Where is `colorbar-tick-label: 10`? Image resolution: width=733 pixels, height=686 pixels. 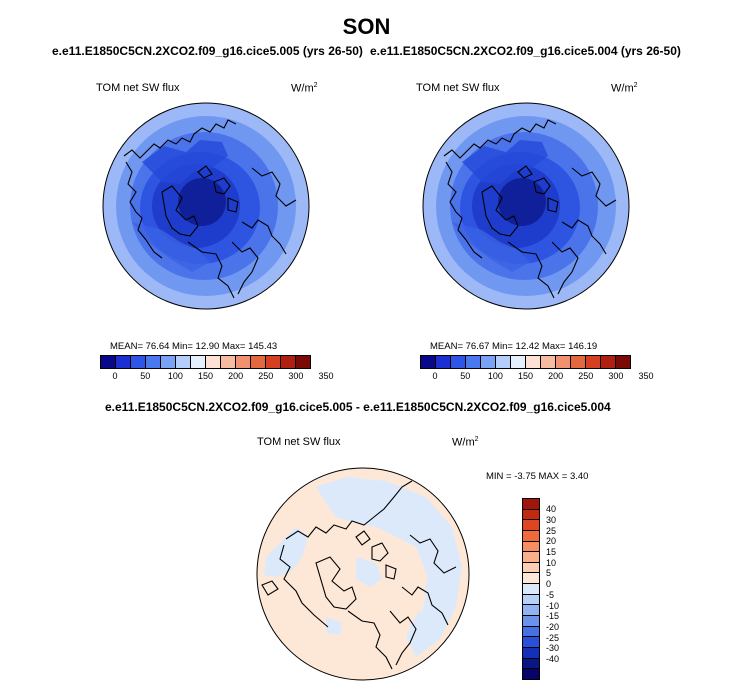 colorbar-tick-label: 10 is located at coordinates (551, 562).